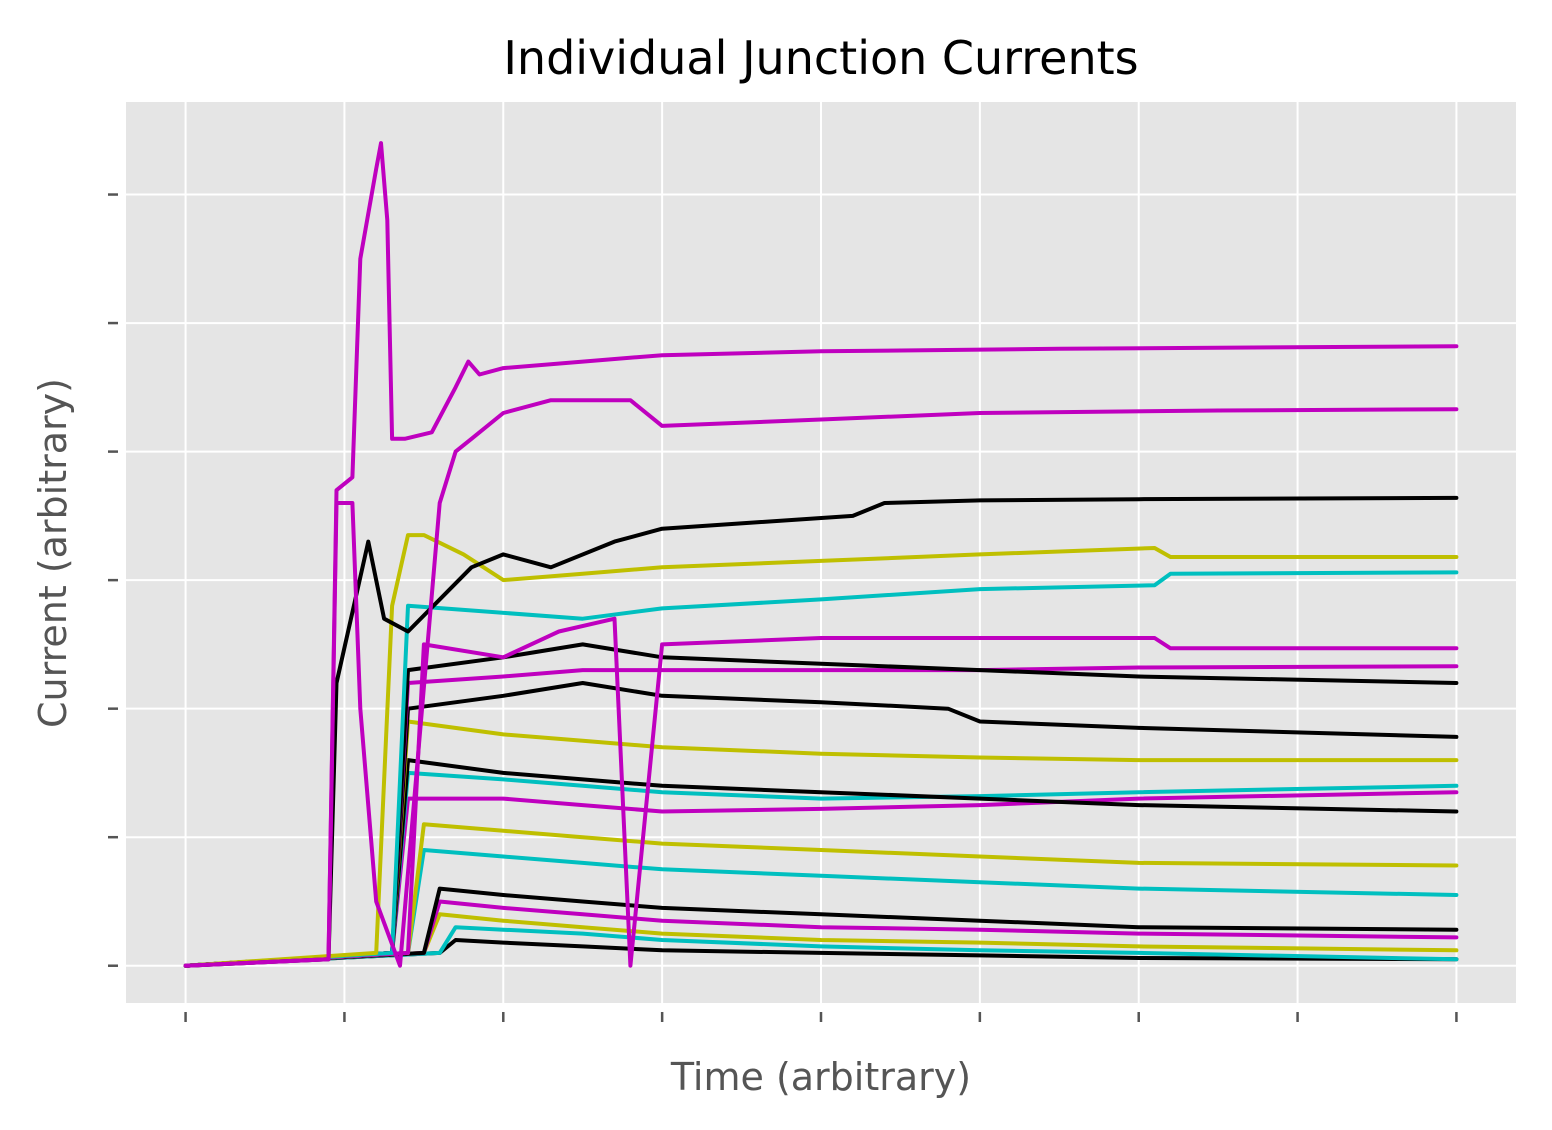 This screenshot has height=1130, width=1552. Describe the element at coordinates (820, 1077) in the screenshot. I see `x-axis-label: Time (arbitrary)` at that location.